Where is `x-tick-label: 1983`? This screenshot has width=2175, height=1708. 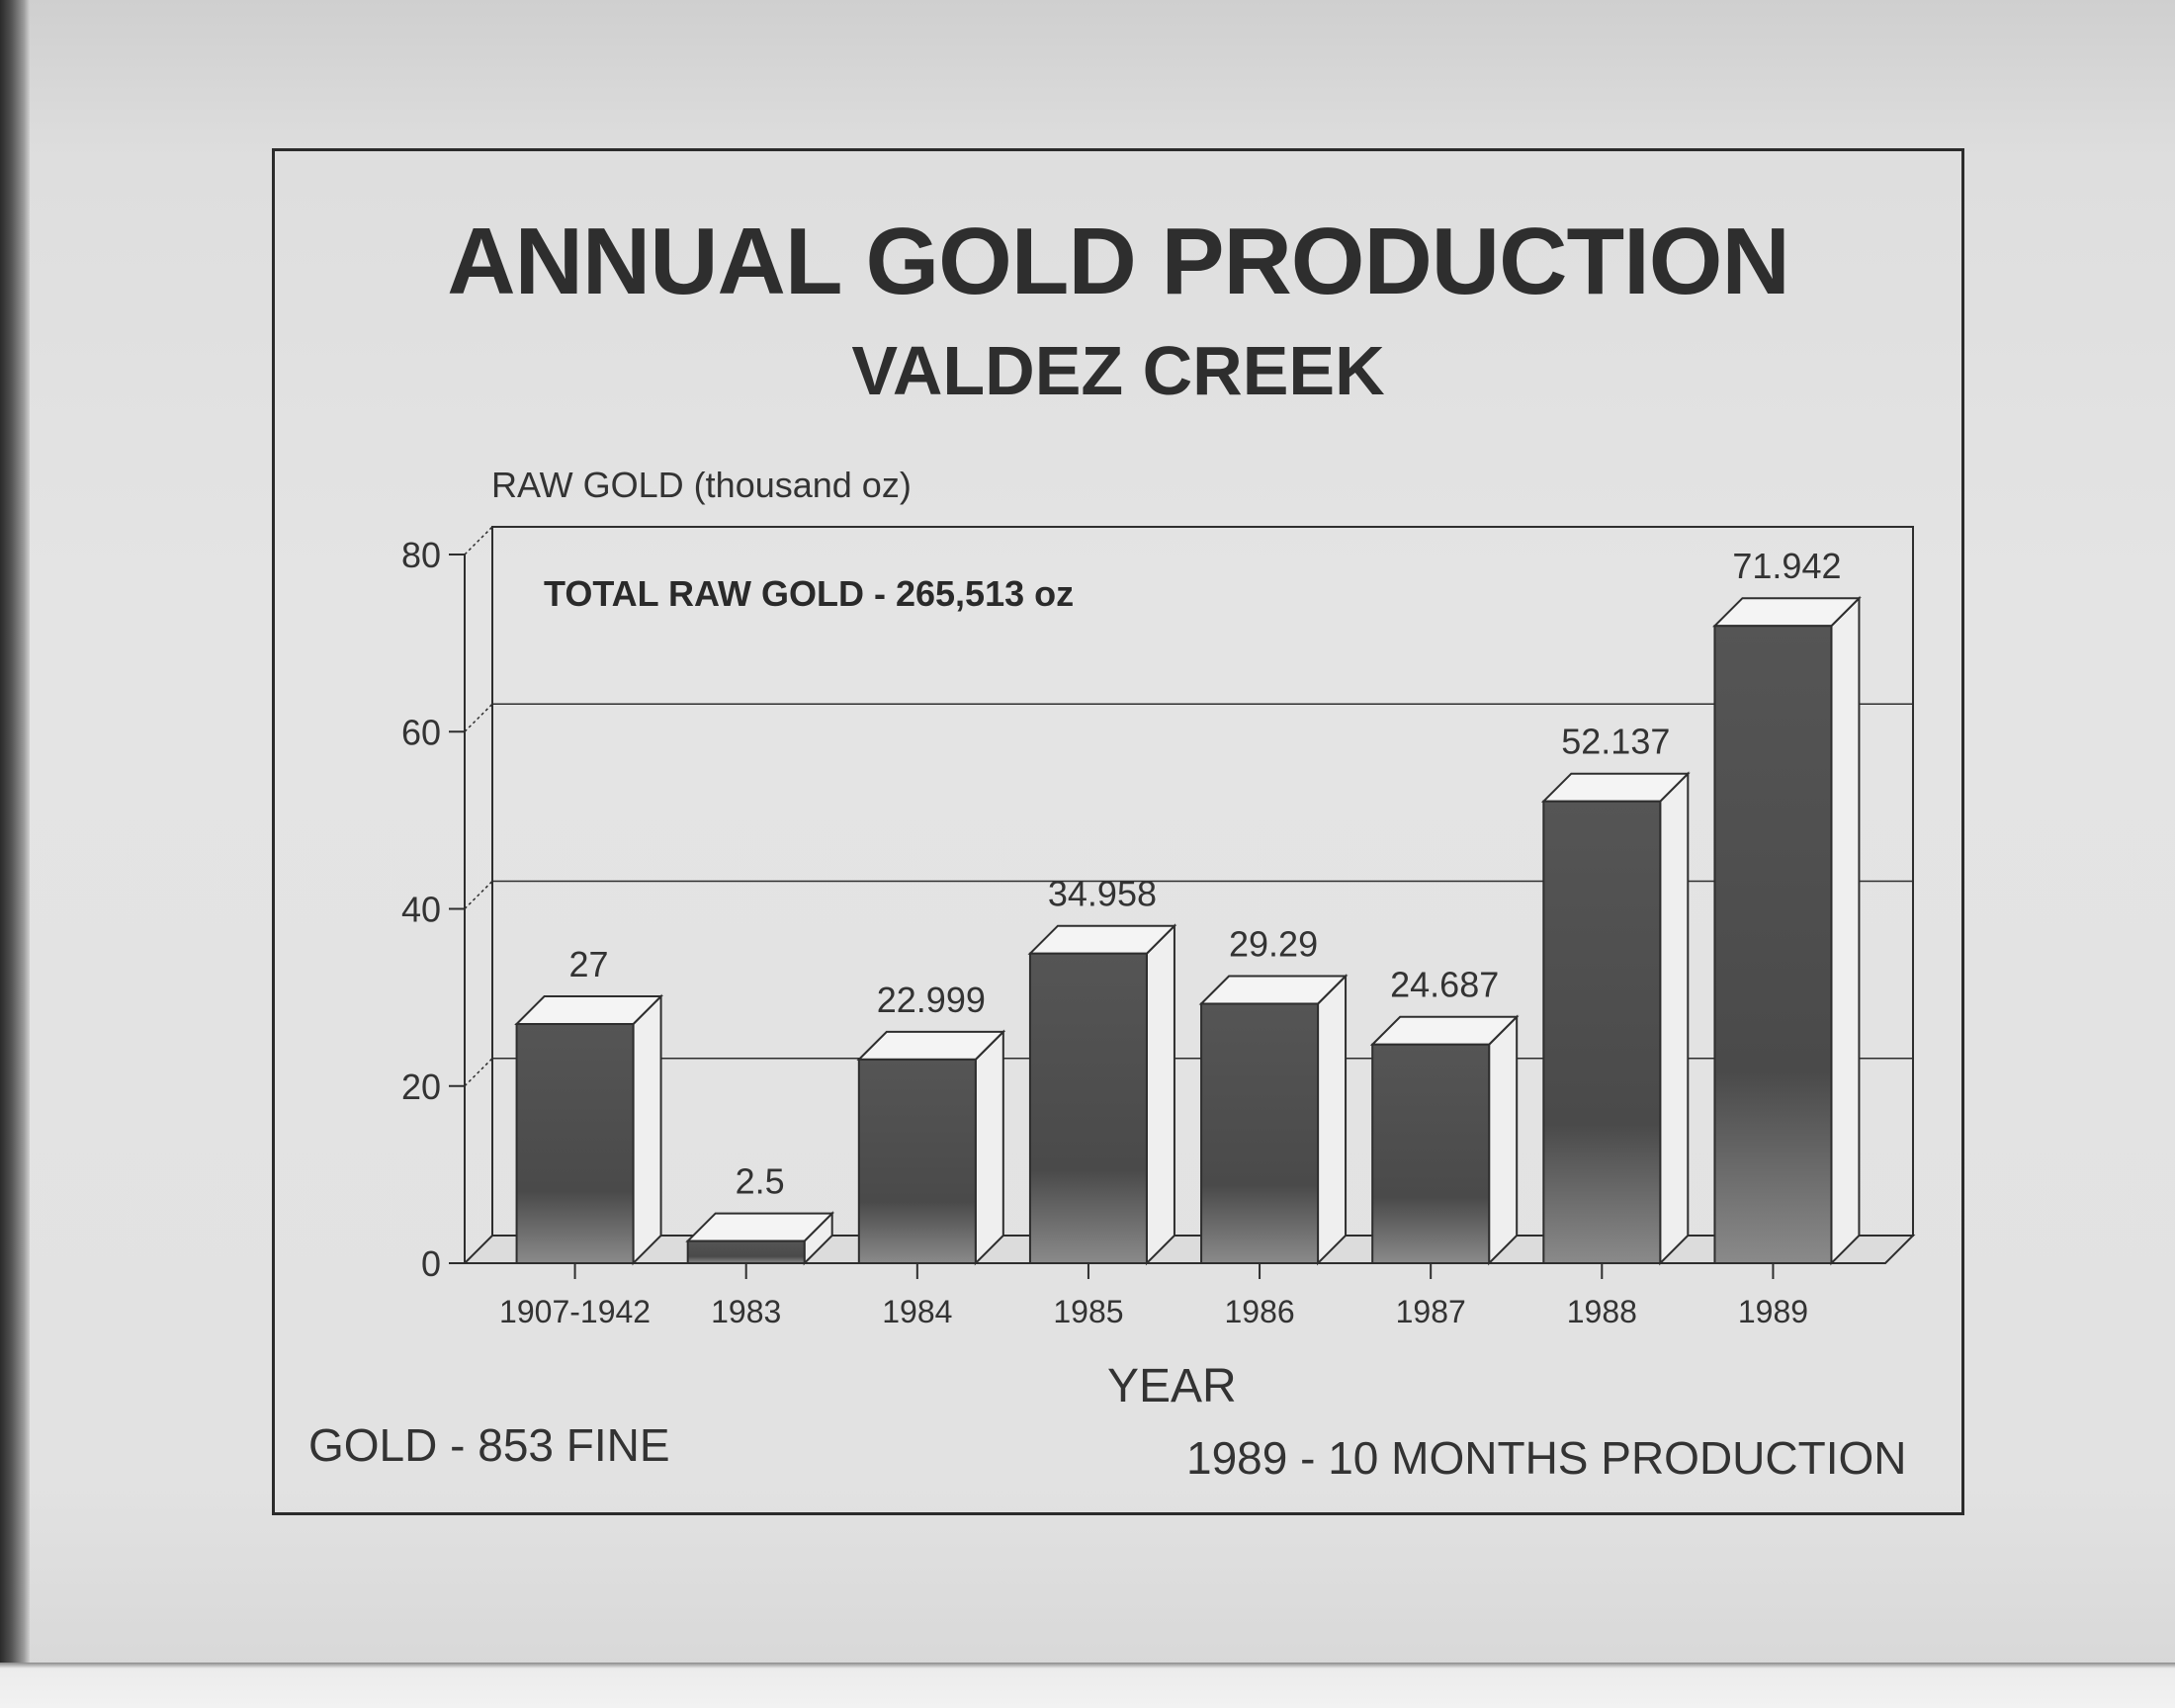 x-tick-label: 1983 is located at coordinates (746, 1311).